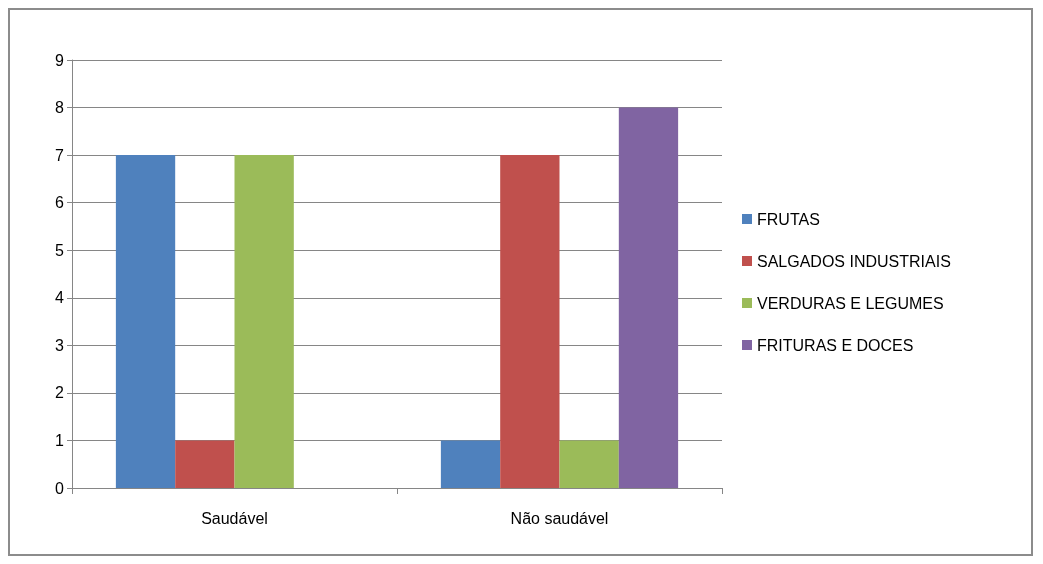  What do you see at coordinates (850, 303) in the screenshot?
I see `legend-label: VERDURAS E LEGUMES` at bounding box center [850, 303].